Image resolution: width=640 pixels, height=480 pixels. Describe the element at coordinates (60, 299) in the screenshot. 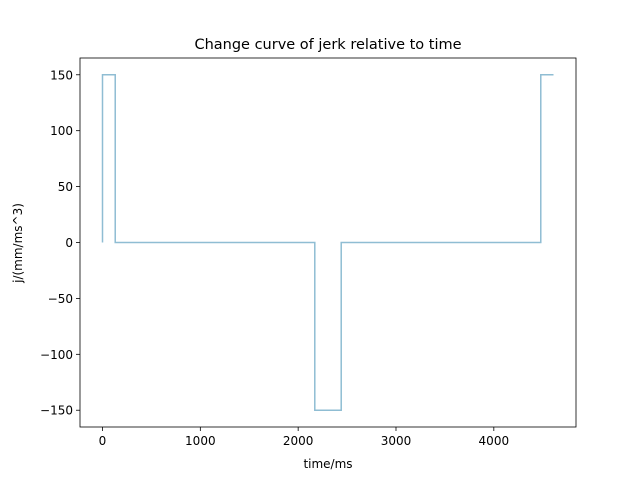

I see `y-tick-label-2: −50` at that location.